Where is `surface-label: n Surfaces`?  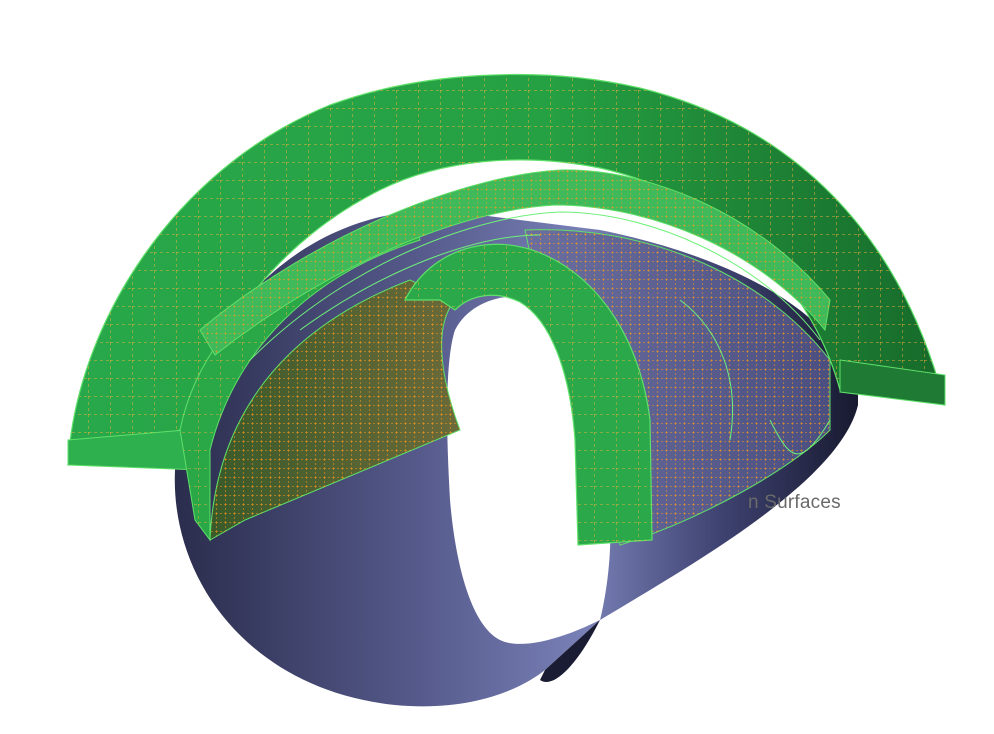
surface-label: n Surfaces is located at coordinates (794, 502).